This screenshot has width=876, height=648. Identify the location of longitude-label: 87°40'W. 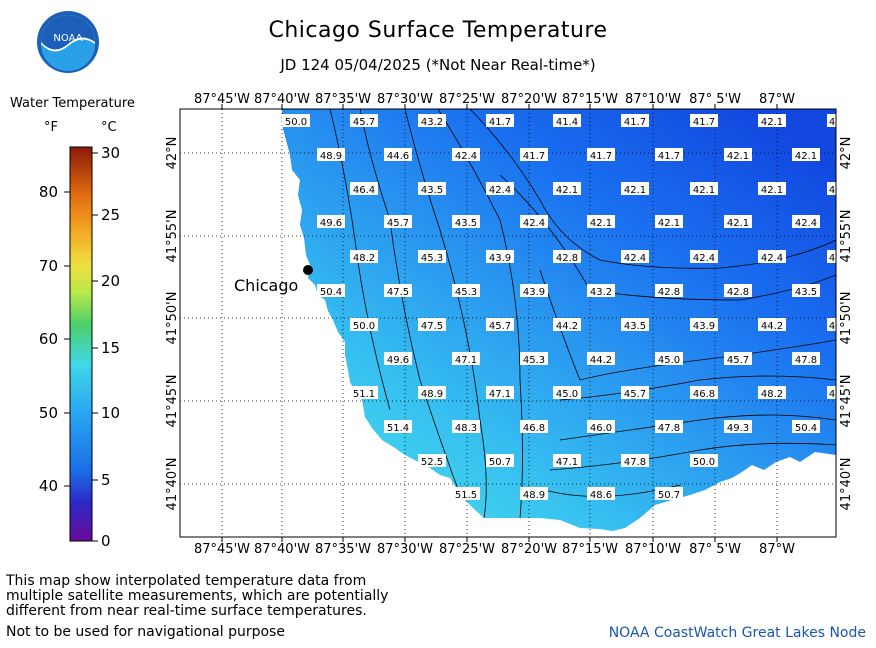
(282, 99).